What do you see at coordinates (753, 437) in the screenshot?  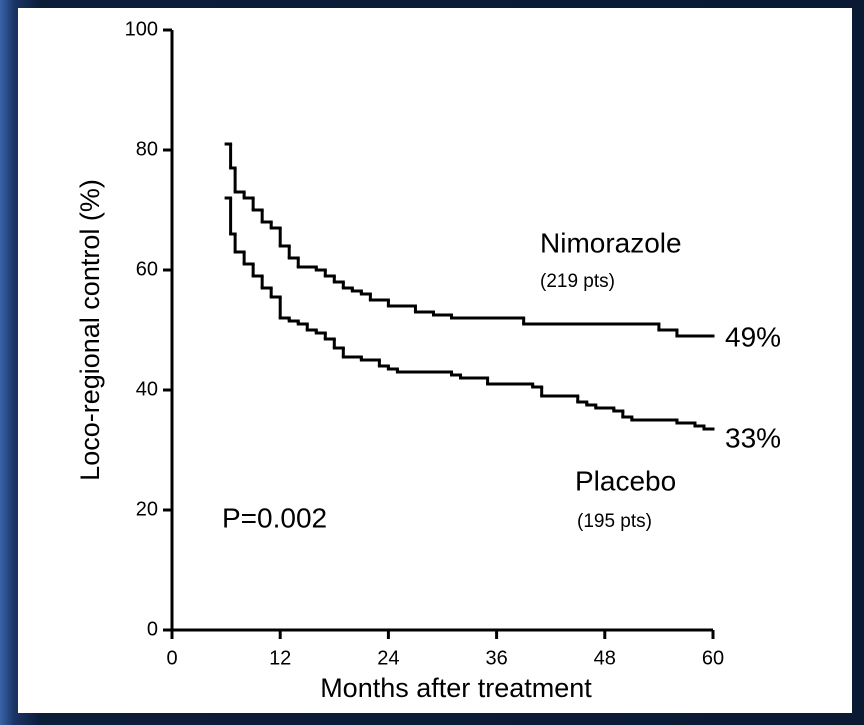 I see `annotation: 33%` at bounding box center [753, 437].